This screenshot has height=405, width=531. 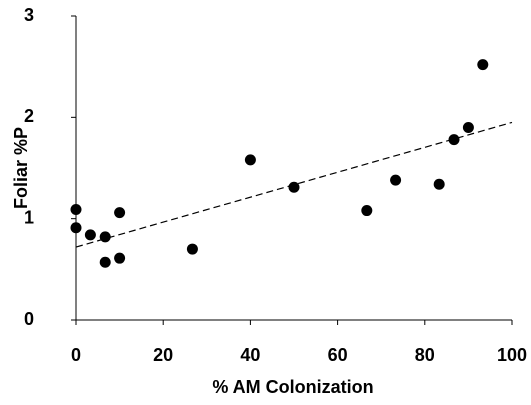 I want to click on x-tick-label: 40, so click(x=250, y=355).